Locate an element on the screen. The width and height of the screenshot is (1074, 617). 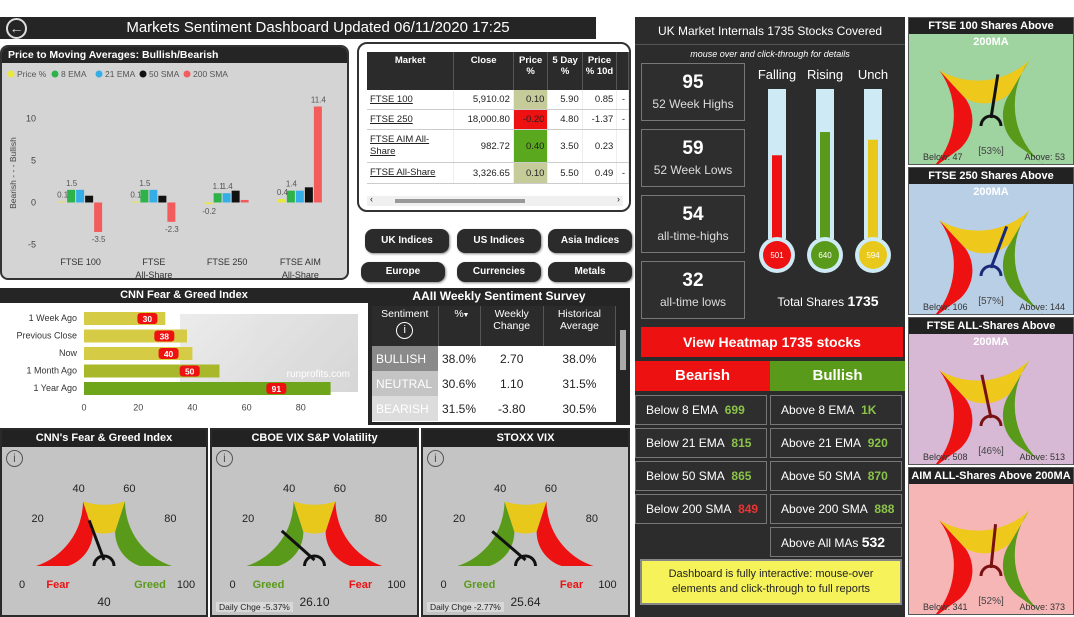
below-ma-box: Below 50 SMA 865 is located at coordinates (701, 476).